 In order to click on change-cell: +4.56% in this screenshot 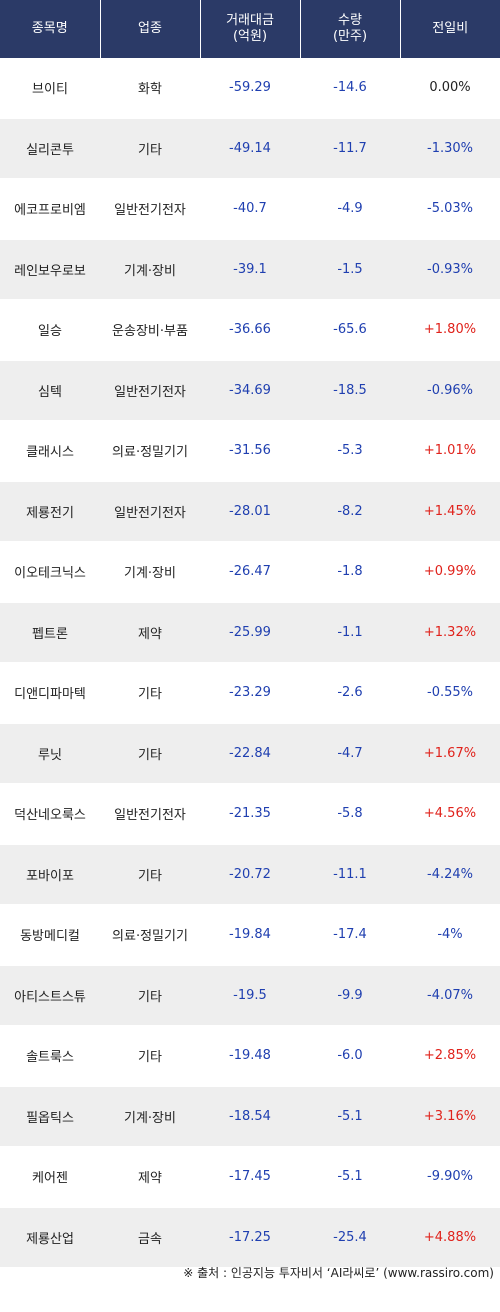, I will do `click(450, 814)`.